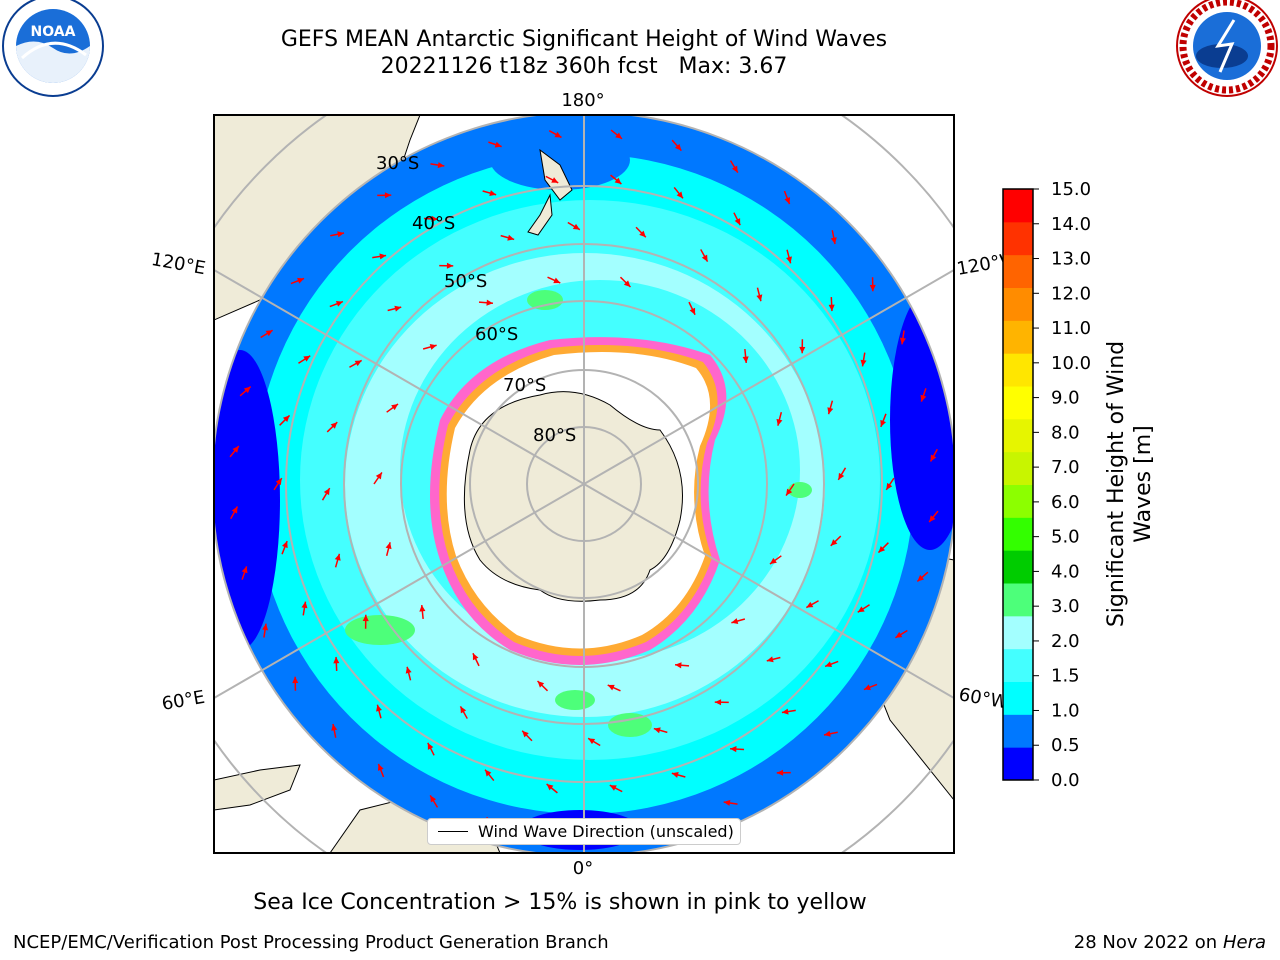  I want to click on colorbar-tick-label: 4.0, so click(1065, 571).